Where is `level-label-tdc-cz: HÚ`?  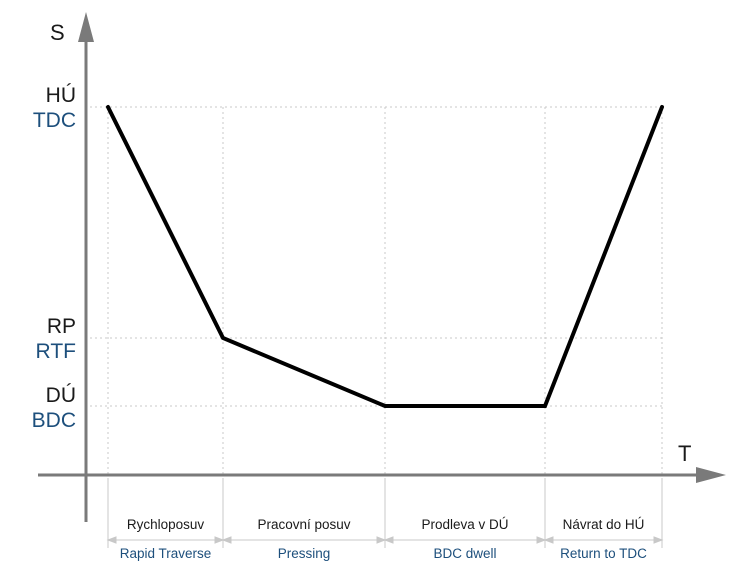
level-label-tdc-cz: HÚ is located at coordinates (61, 95).